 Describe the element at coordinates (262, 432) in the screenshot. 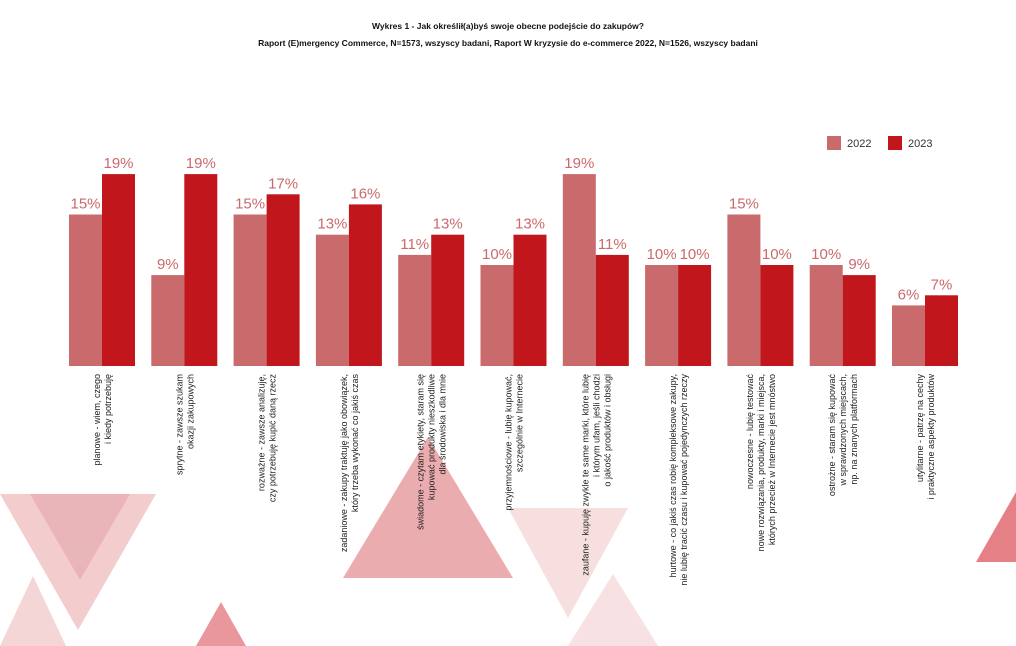

I see `category-label-line: rozważne - zawsze analizuję,` at that location.